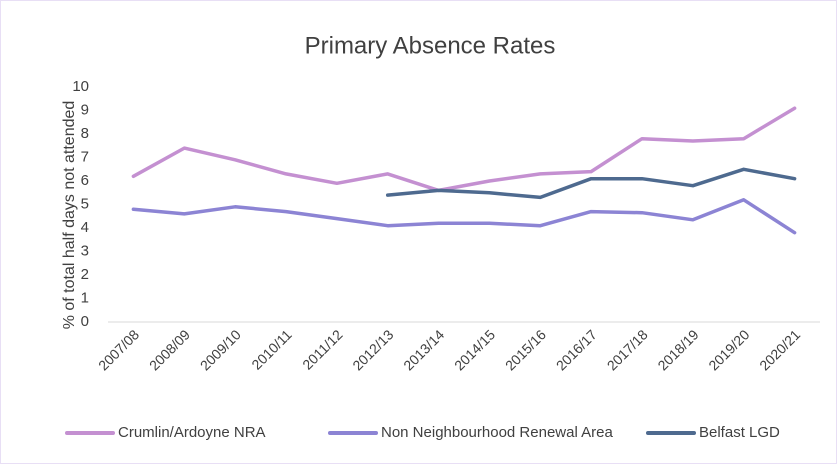  What do you see at coordinates (739, 432) in the screenshot?
I see `legend-label: Belfast LGD` at bounding box center [739, 432].